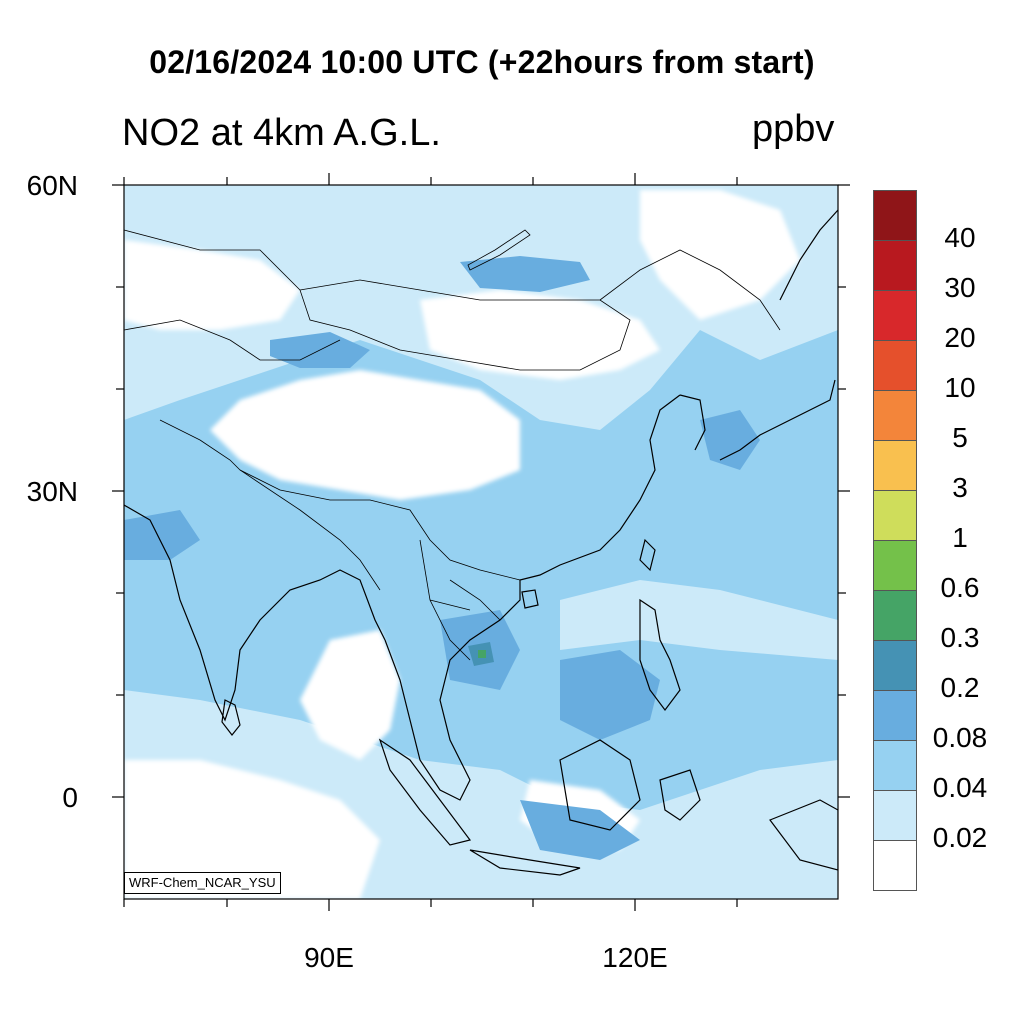 The image size is (1024, 1024). I want to click on light-band-pacific, so click(699, 620).